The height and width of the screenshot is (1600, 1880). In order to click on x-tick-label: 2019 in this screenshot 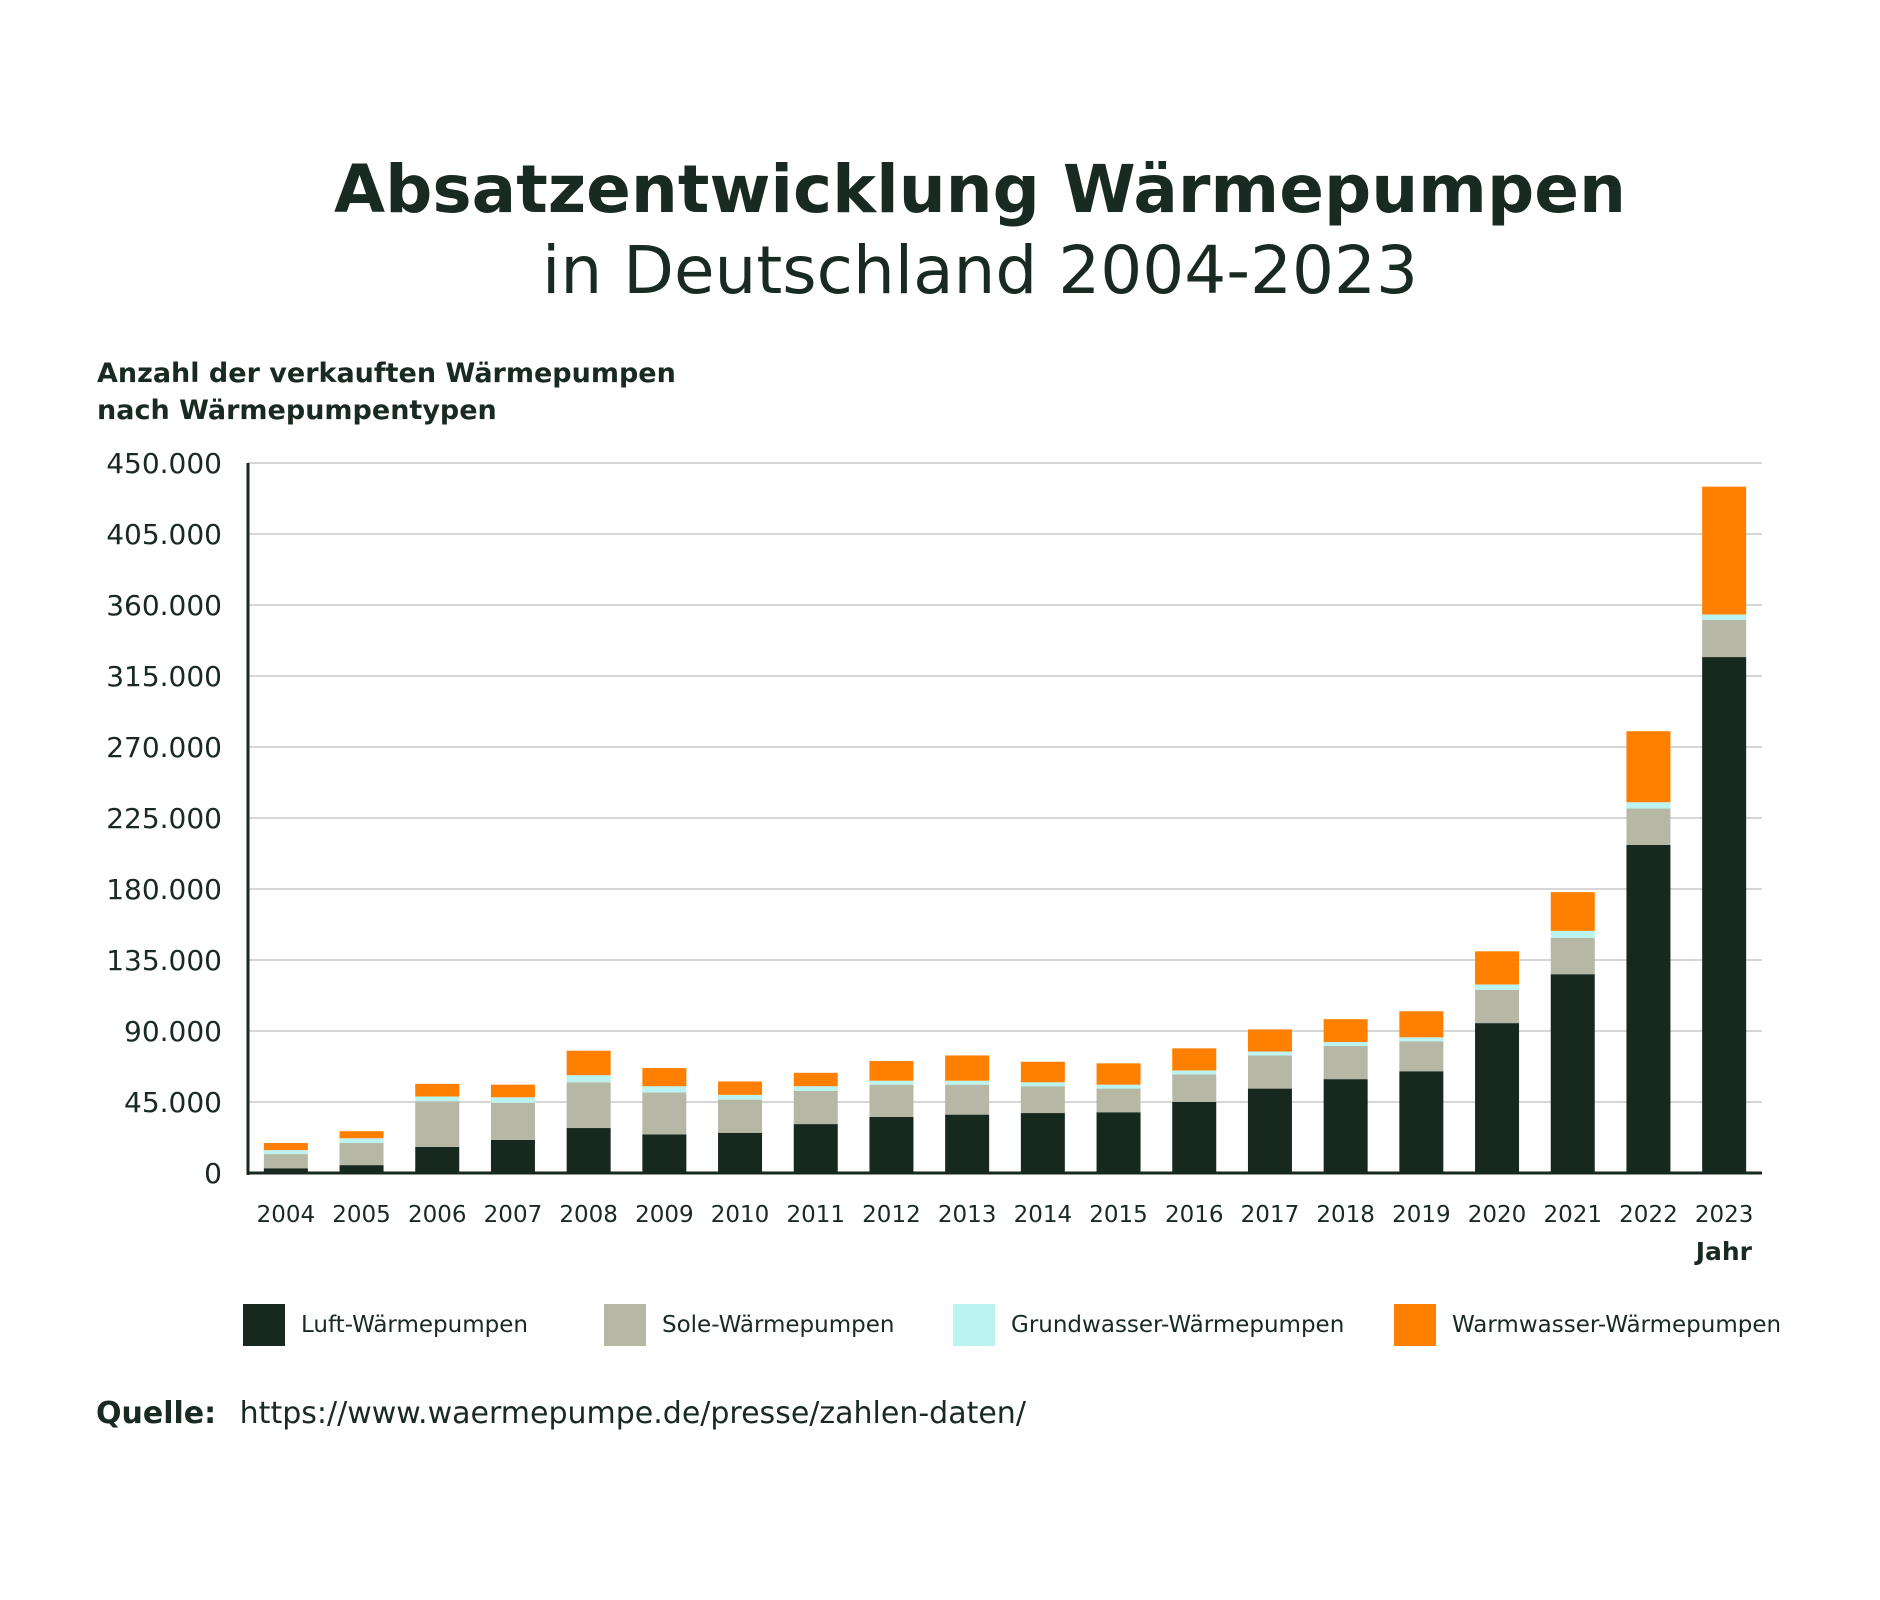, I will do `click(1421, 1215)`.